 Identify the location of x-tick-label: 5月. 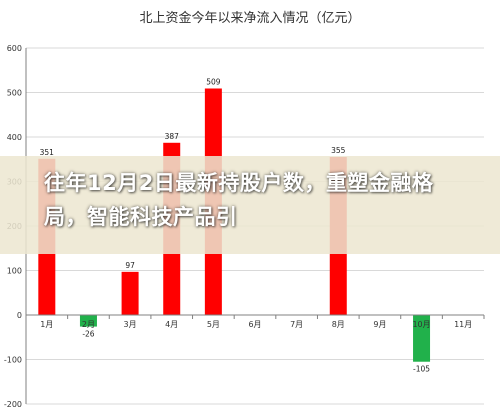
(213, 324).